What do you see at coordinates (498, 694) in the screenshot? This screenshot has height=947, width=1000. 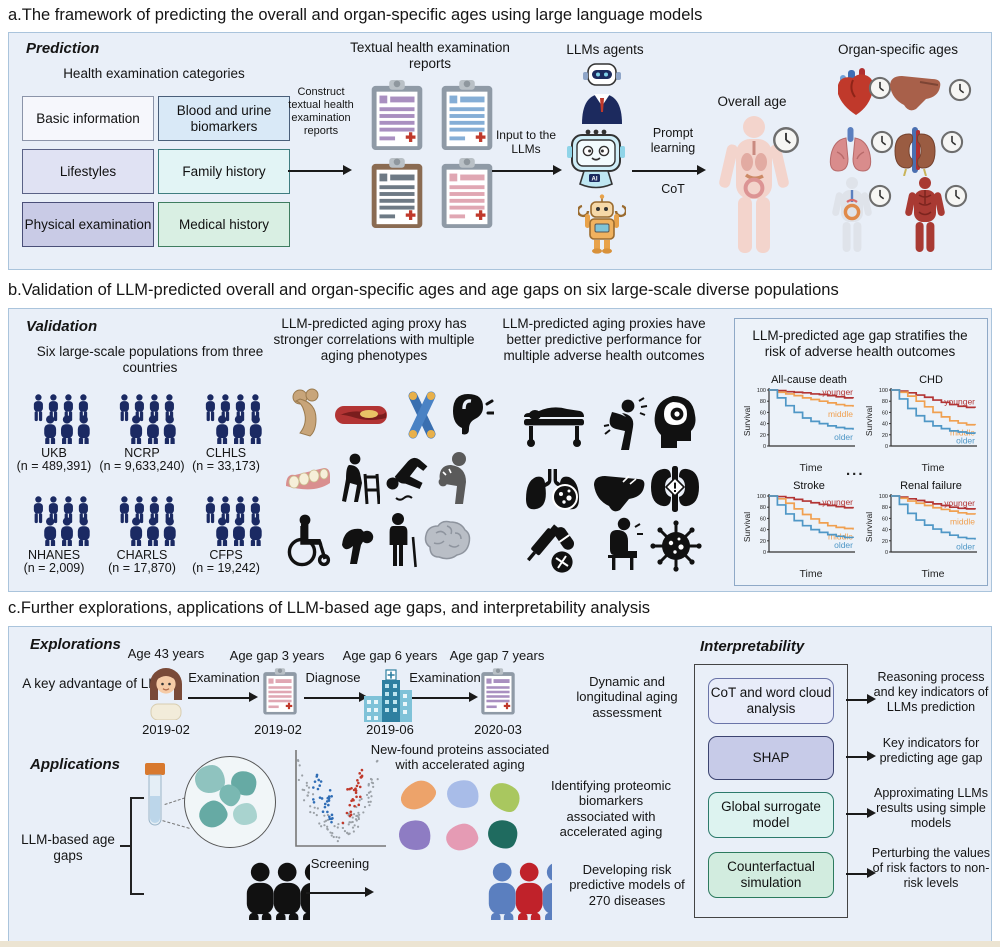 I see `document-icon` at bounding box center [498, 694].